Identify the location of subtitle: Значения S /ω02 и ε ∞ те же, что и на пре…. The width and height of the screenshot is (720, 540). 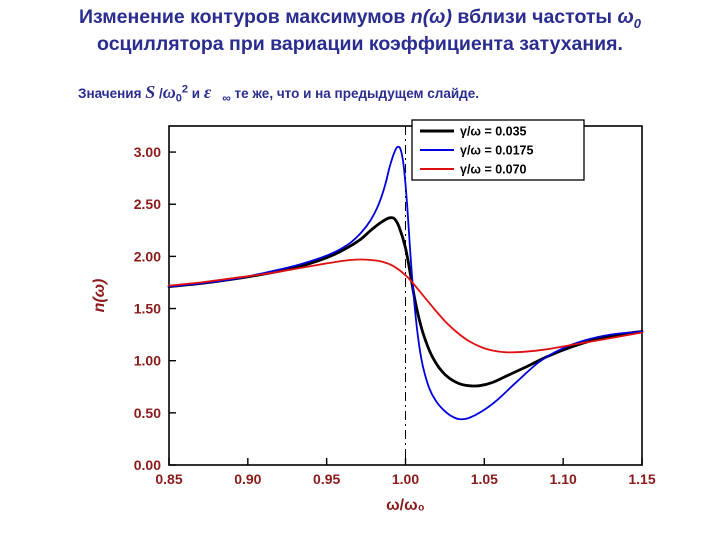
(278, 93).